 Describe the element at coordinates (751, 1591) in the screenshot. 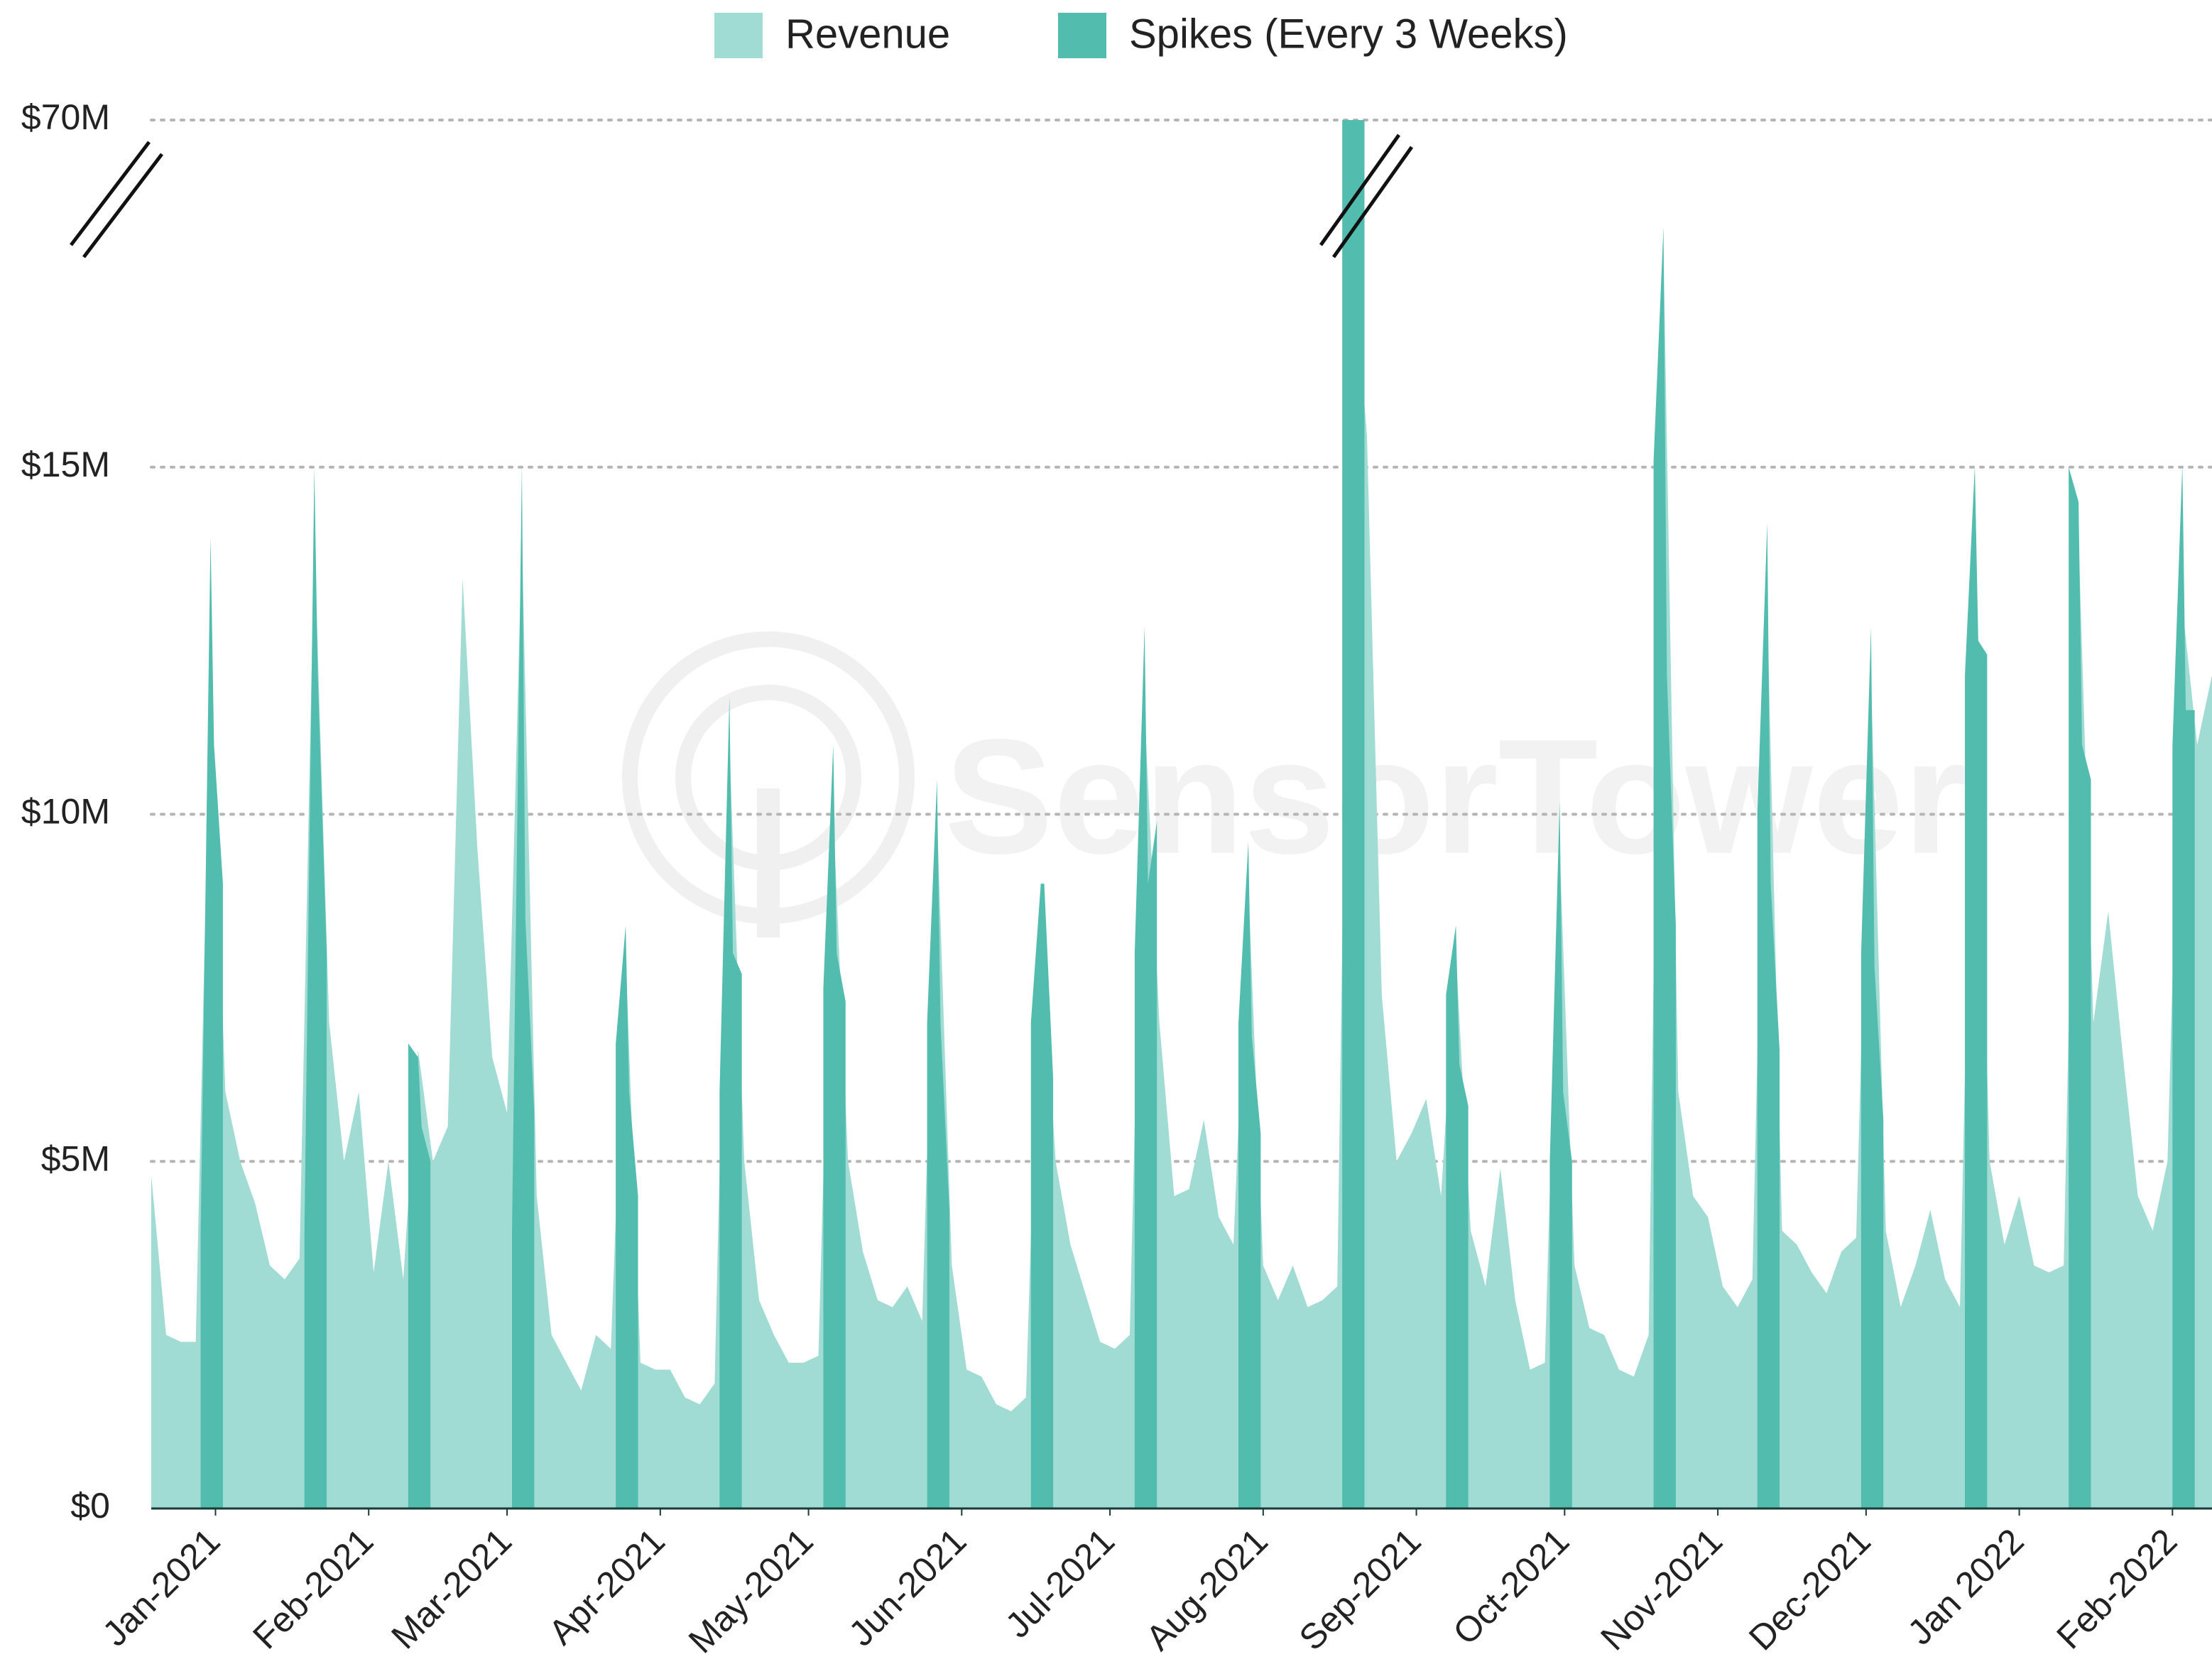

I see `x-tick-label: May-2021` at that location.